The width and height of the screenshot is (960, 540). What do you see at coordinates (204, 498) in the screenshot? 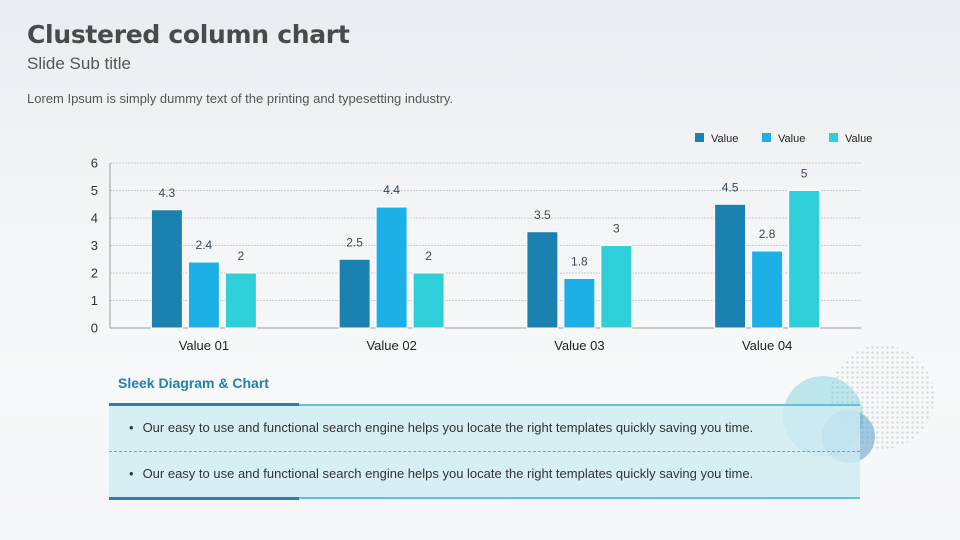
I see `accent-bar-bottom` at bounding box center [204, 498].